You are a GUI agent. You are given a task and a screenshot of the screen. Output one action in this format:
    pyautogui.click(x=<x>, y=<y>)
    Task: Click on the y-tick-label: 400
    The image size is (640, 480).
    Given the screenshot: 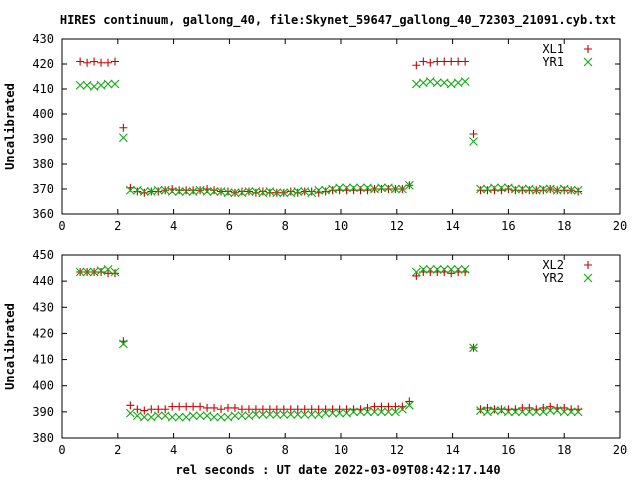 What is the action you would take?
    pyautogui.click(x=43, y=386)
    